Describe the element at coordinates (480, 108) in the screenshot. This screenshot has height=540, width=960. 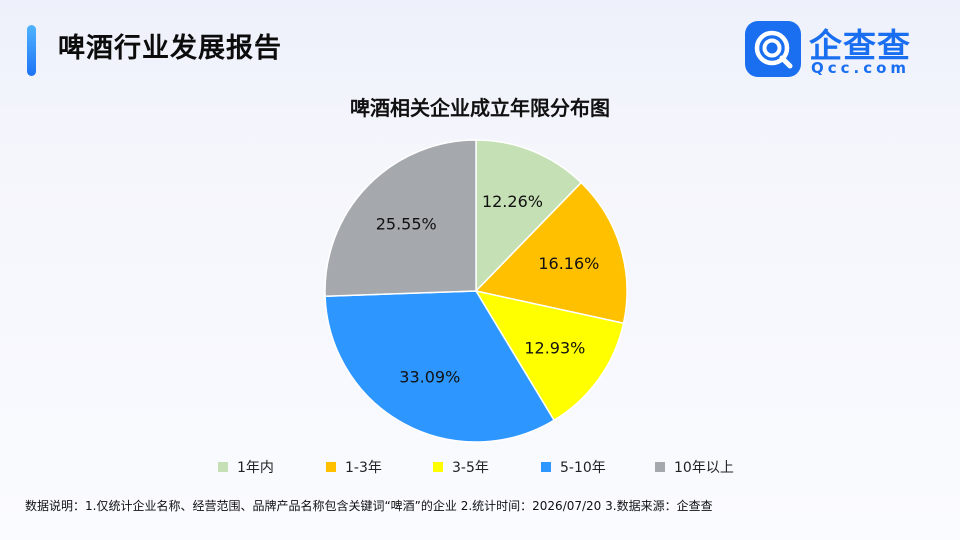
I see `chart-title: 啤酒相关企业成立年限分布图` at that location.